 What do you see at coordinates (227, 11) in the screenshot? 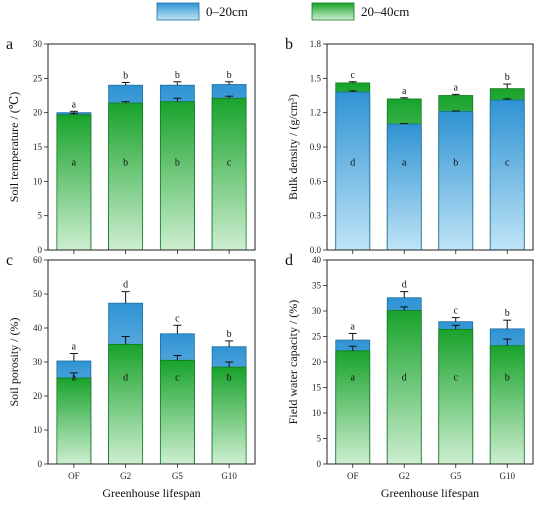
I see `legend-label-0-20cm: 0–20cm` at bounding box center [227, 11].